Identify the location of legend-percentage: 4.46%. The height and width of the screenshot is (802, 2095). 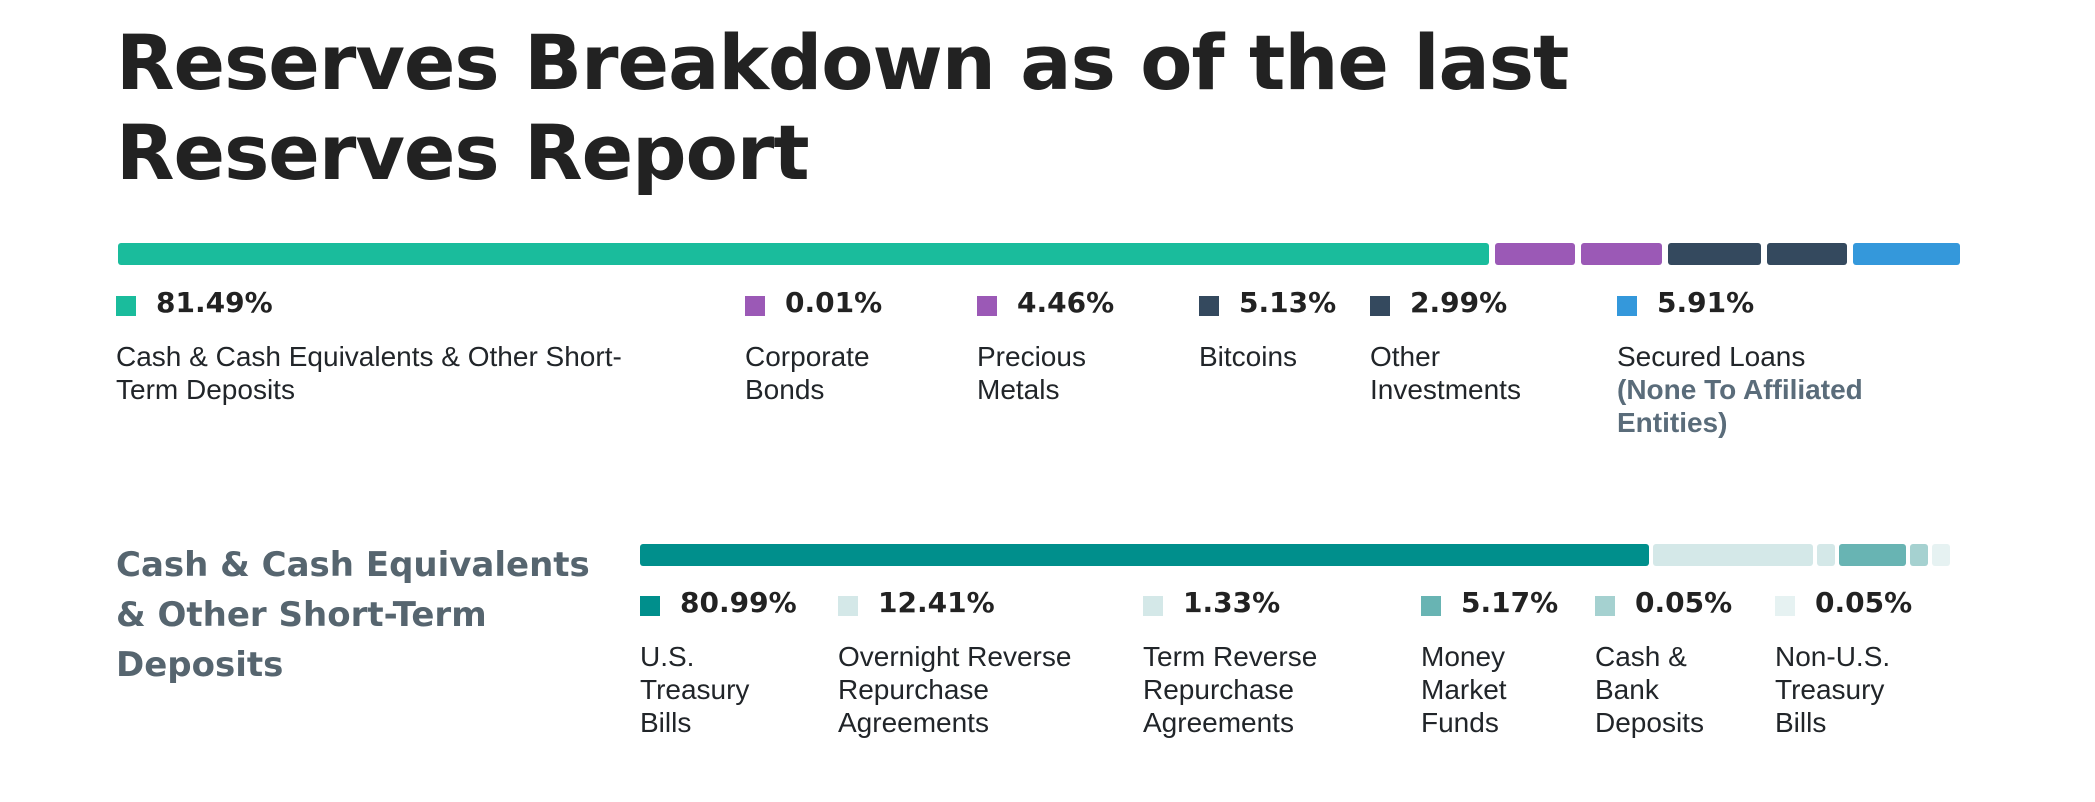
(1066, 302).